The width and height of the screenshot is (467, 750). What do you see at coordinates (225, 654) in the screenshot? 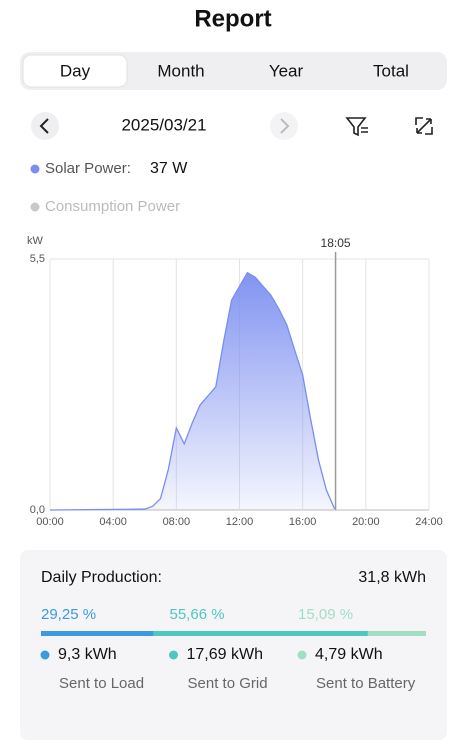
I see `item-energy: 17,69 kWh` at bounding box center [225, 654].